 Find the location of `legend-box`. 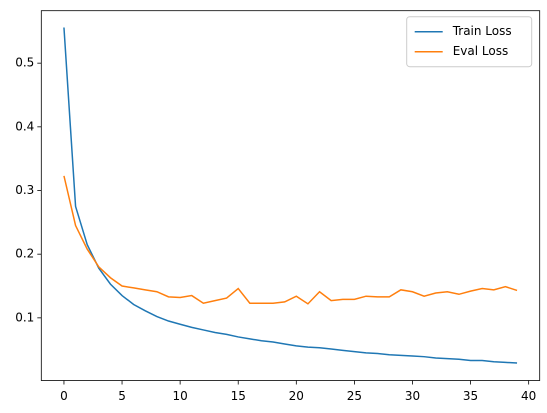

legend-box is located at coordinates (469, 42).